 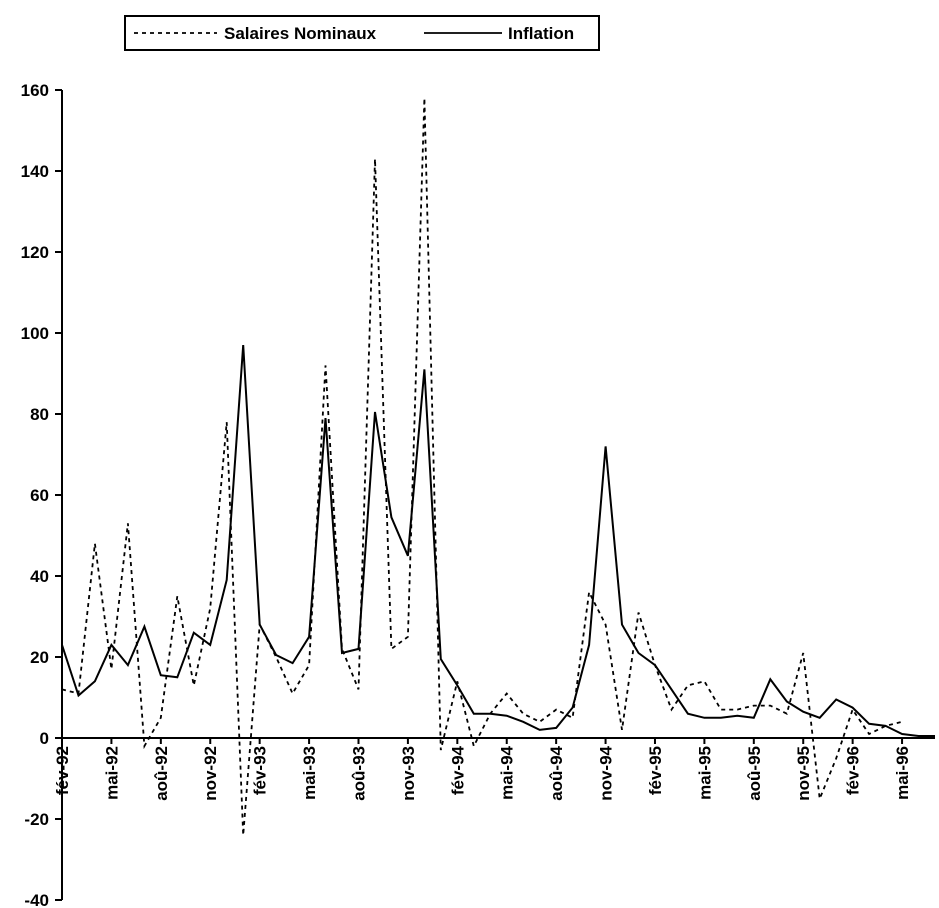 What do you see at coordinates (408, 773) in the screenshot?
I see `x-tick-label: nov-93` at bounding box center [408, 773].